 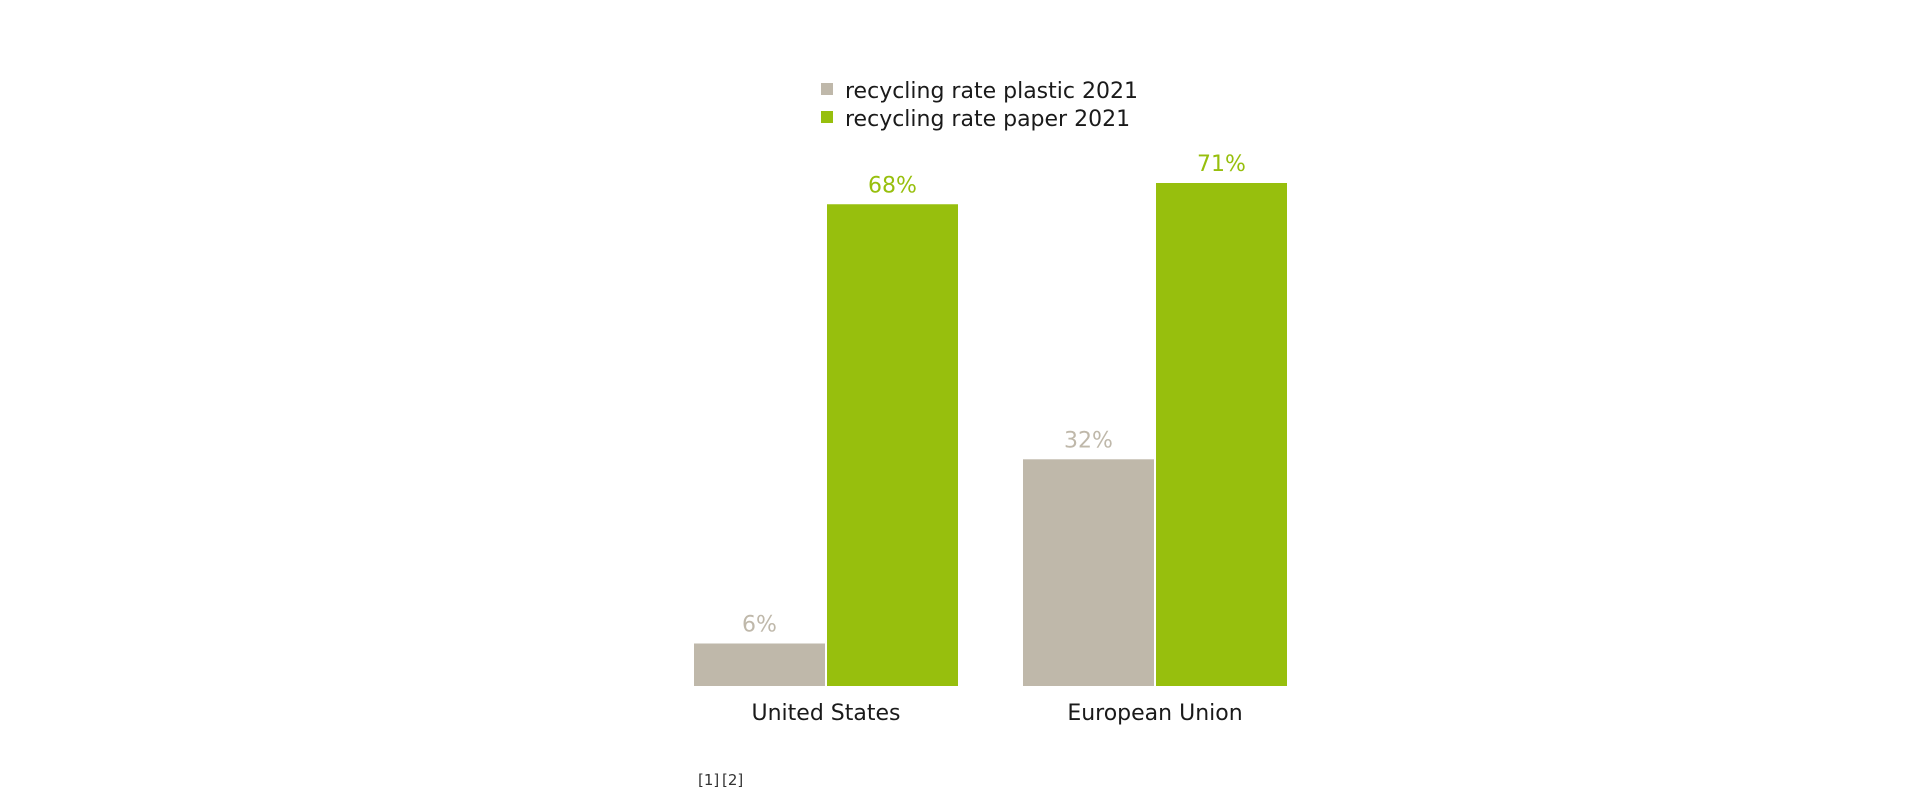 What do you see at coordinates (759, 624) in the screenshot?
I see `value-label-plastic-united-states: 6%` at bounding box center [759, 624].